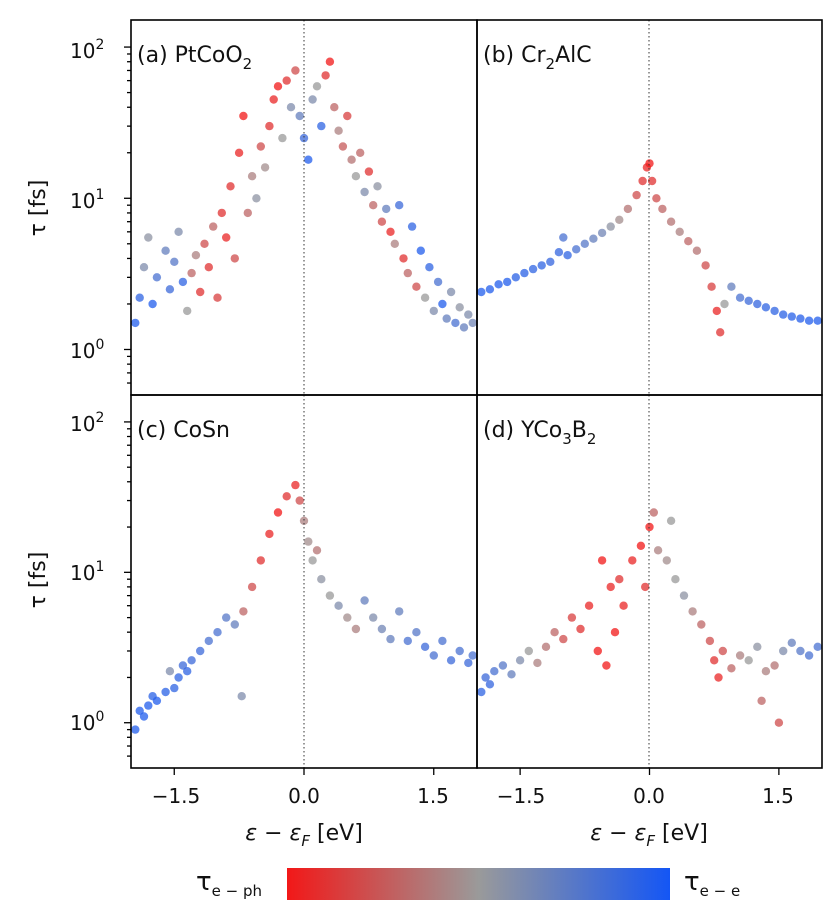 The width and height of the screenshot is (831, 917). What do you see at coordinates (304, 835) in the screenshot?
I see `x-axis-title-left: ε − εF [eV]` at bounding box center [304, 835].